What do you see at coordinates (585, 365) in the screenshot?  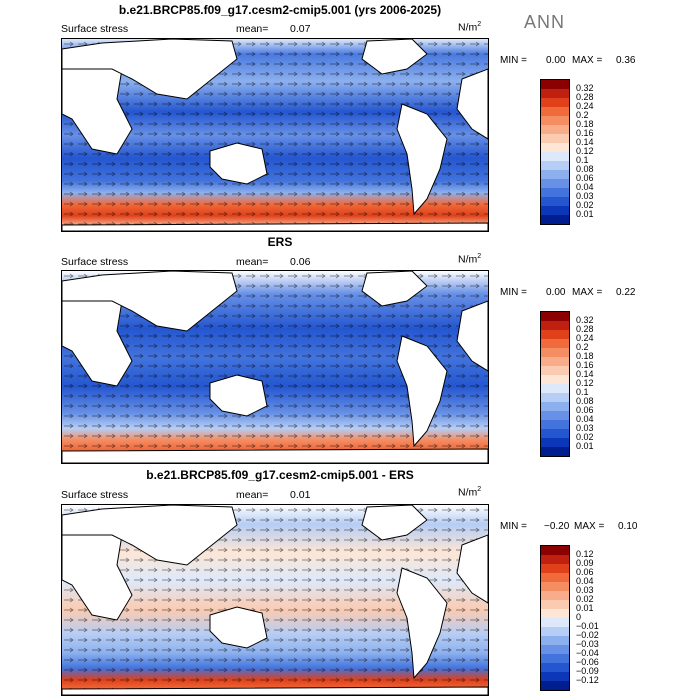 I see `panel2-colorbar-tick: 0.16` at bounding box center [585, 365].